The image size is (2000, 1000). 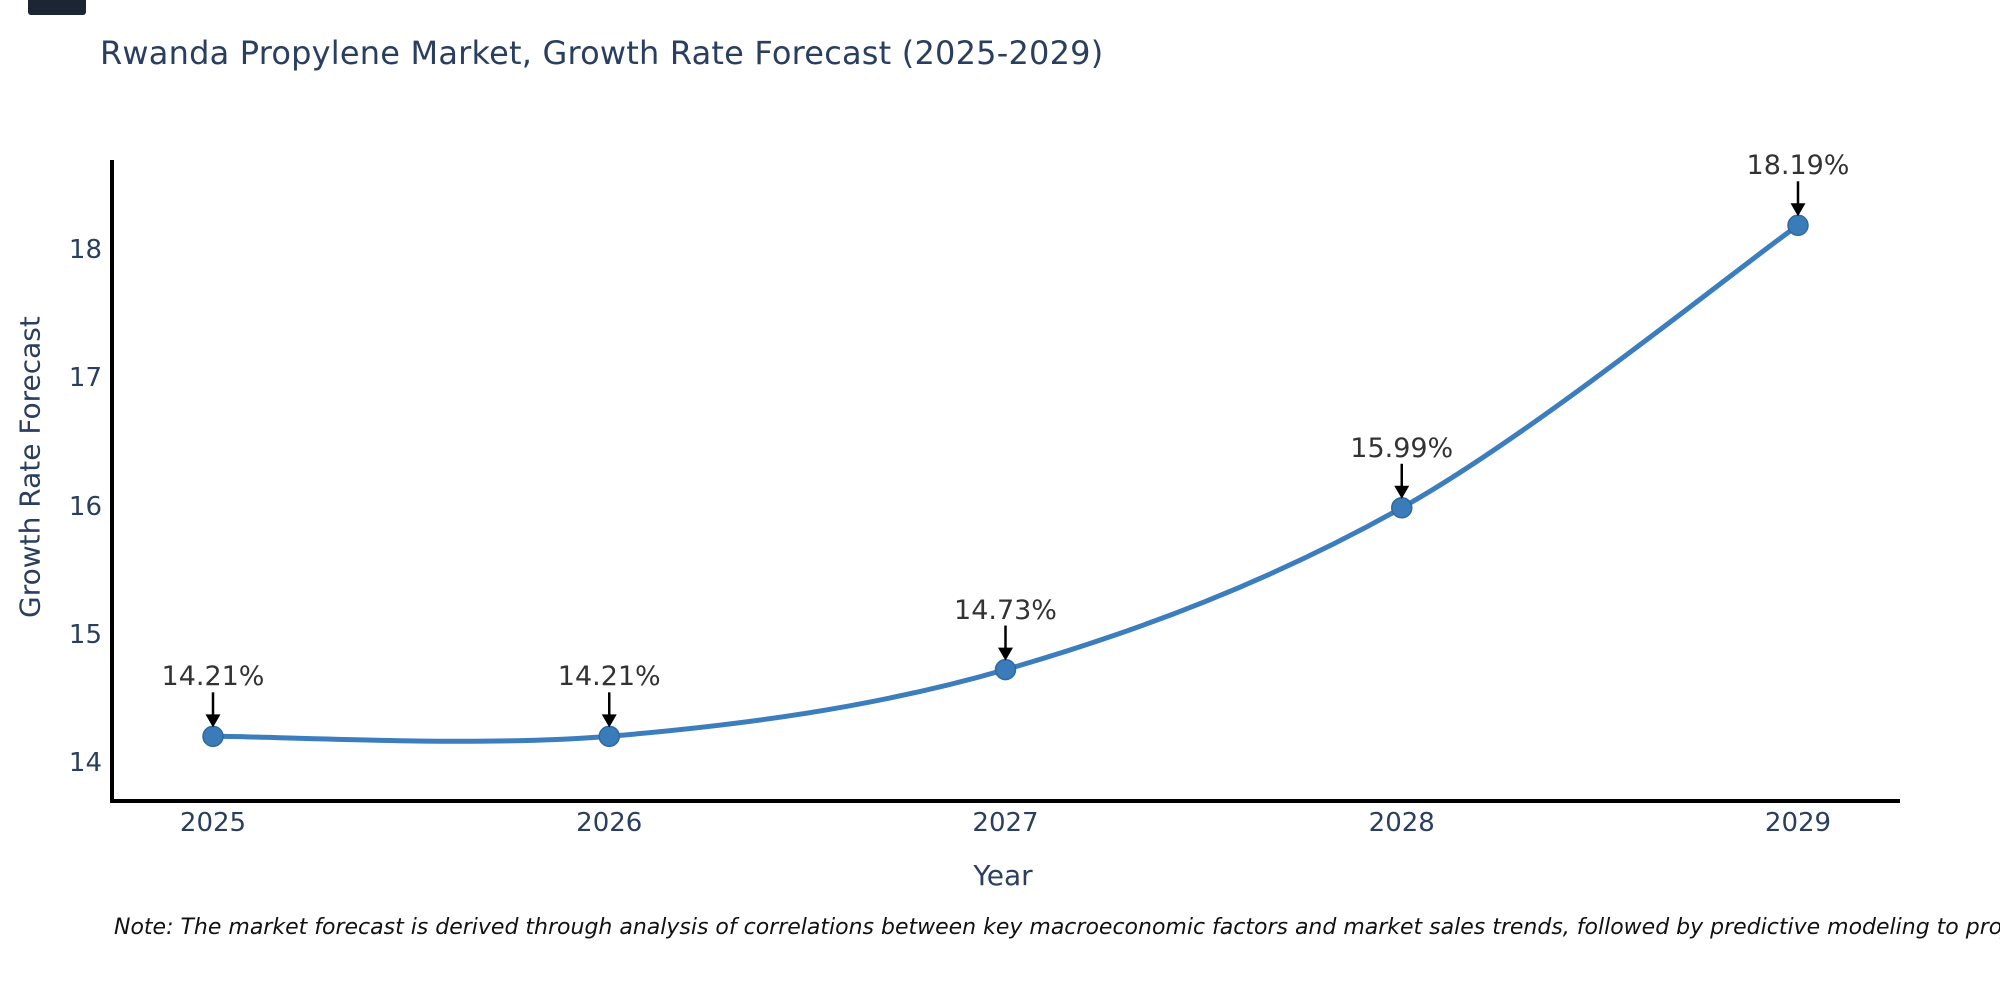 What do you see at coordinates (213, 677) in the screenshot?
I see `point-value-label-2025: 14.21%` at bounding box center [213, 677].